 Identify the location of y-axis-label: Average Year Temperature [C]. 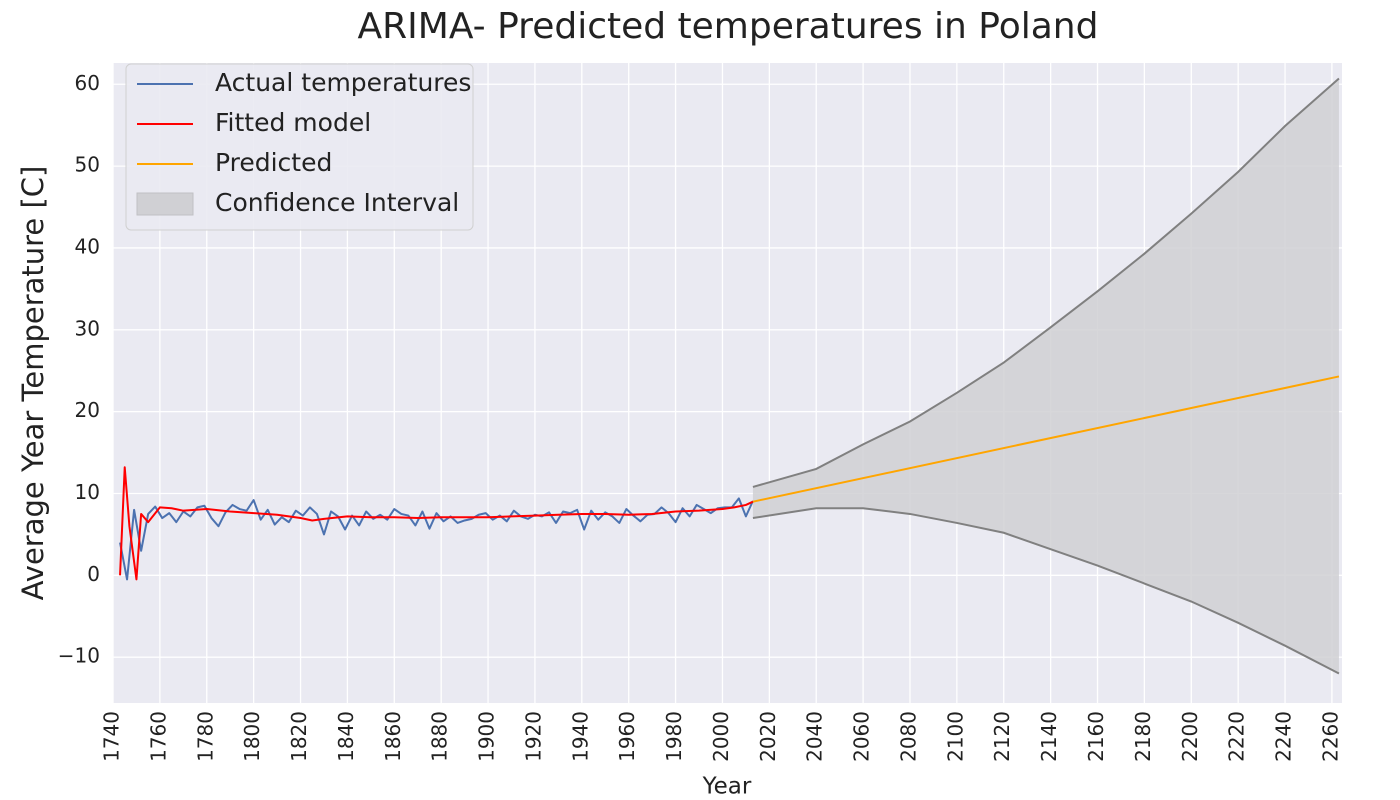
(33, 383).